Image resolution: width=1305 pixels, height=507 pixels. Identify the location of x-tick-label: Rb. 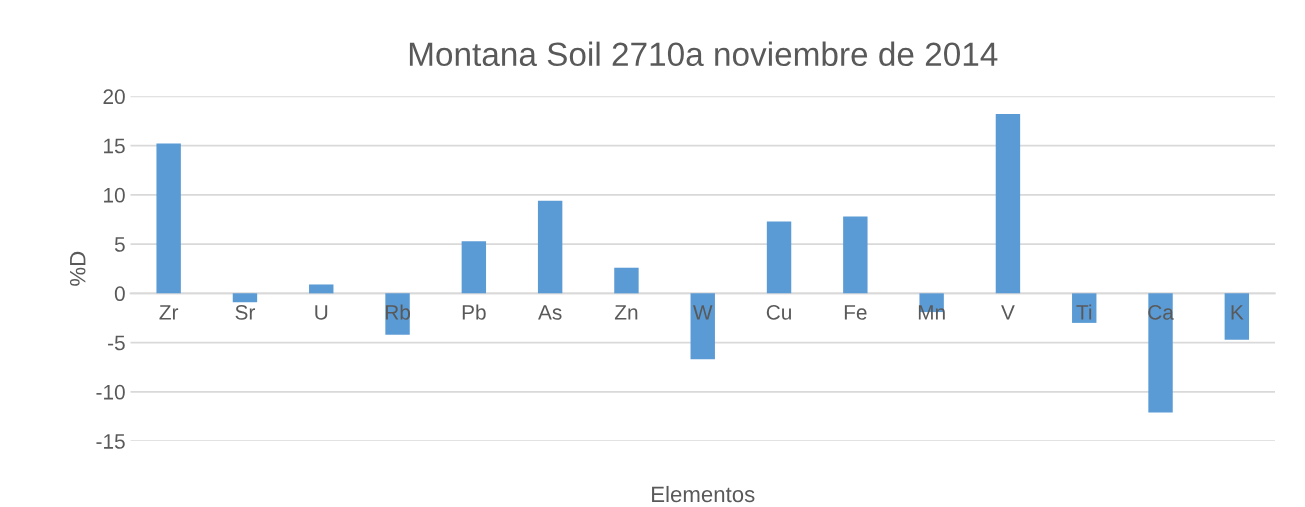
(397, 312).